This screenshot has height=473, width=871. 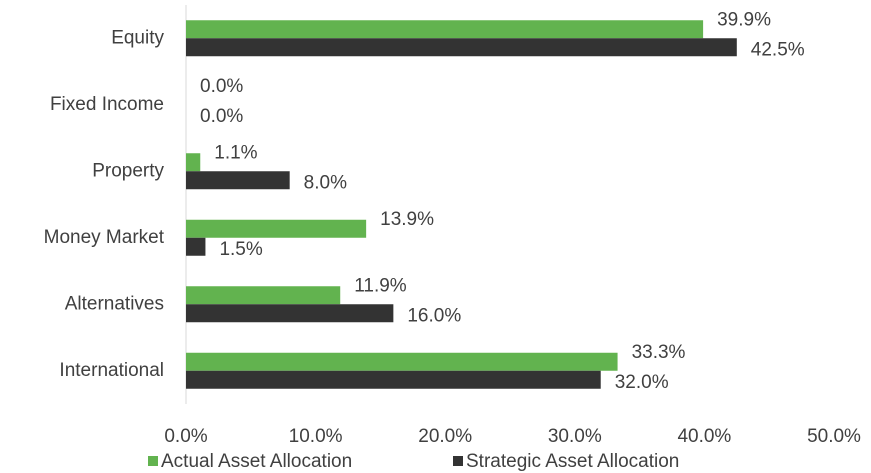 I want to click on x-tick-label: 30.0%, so click(x=575, y=436).